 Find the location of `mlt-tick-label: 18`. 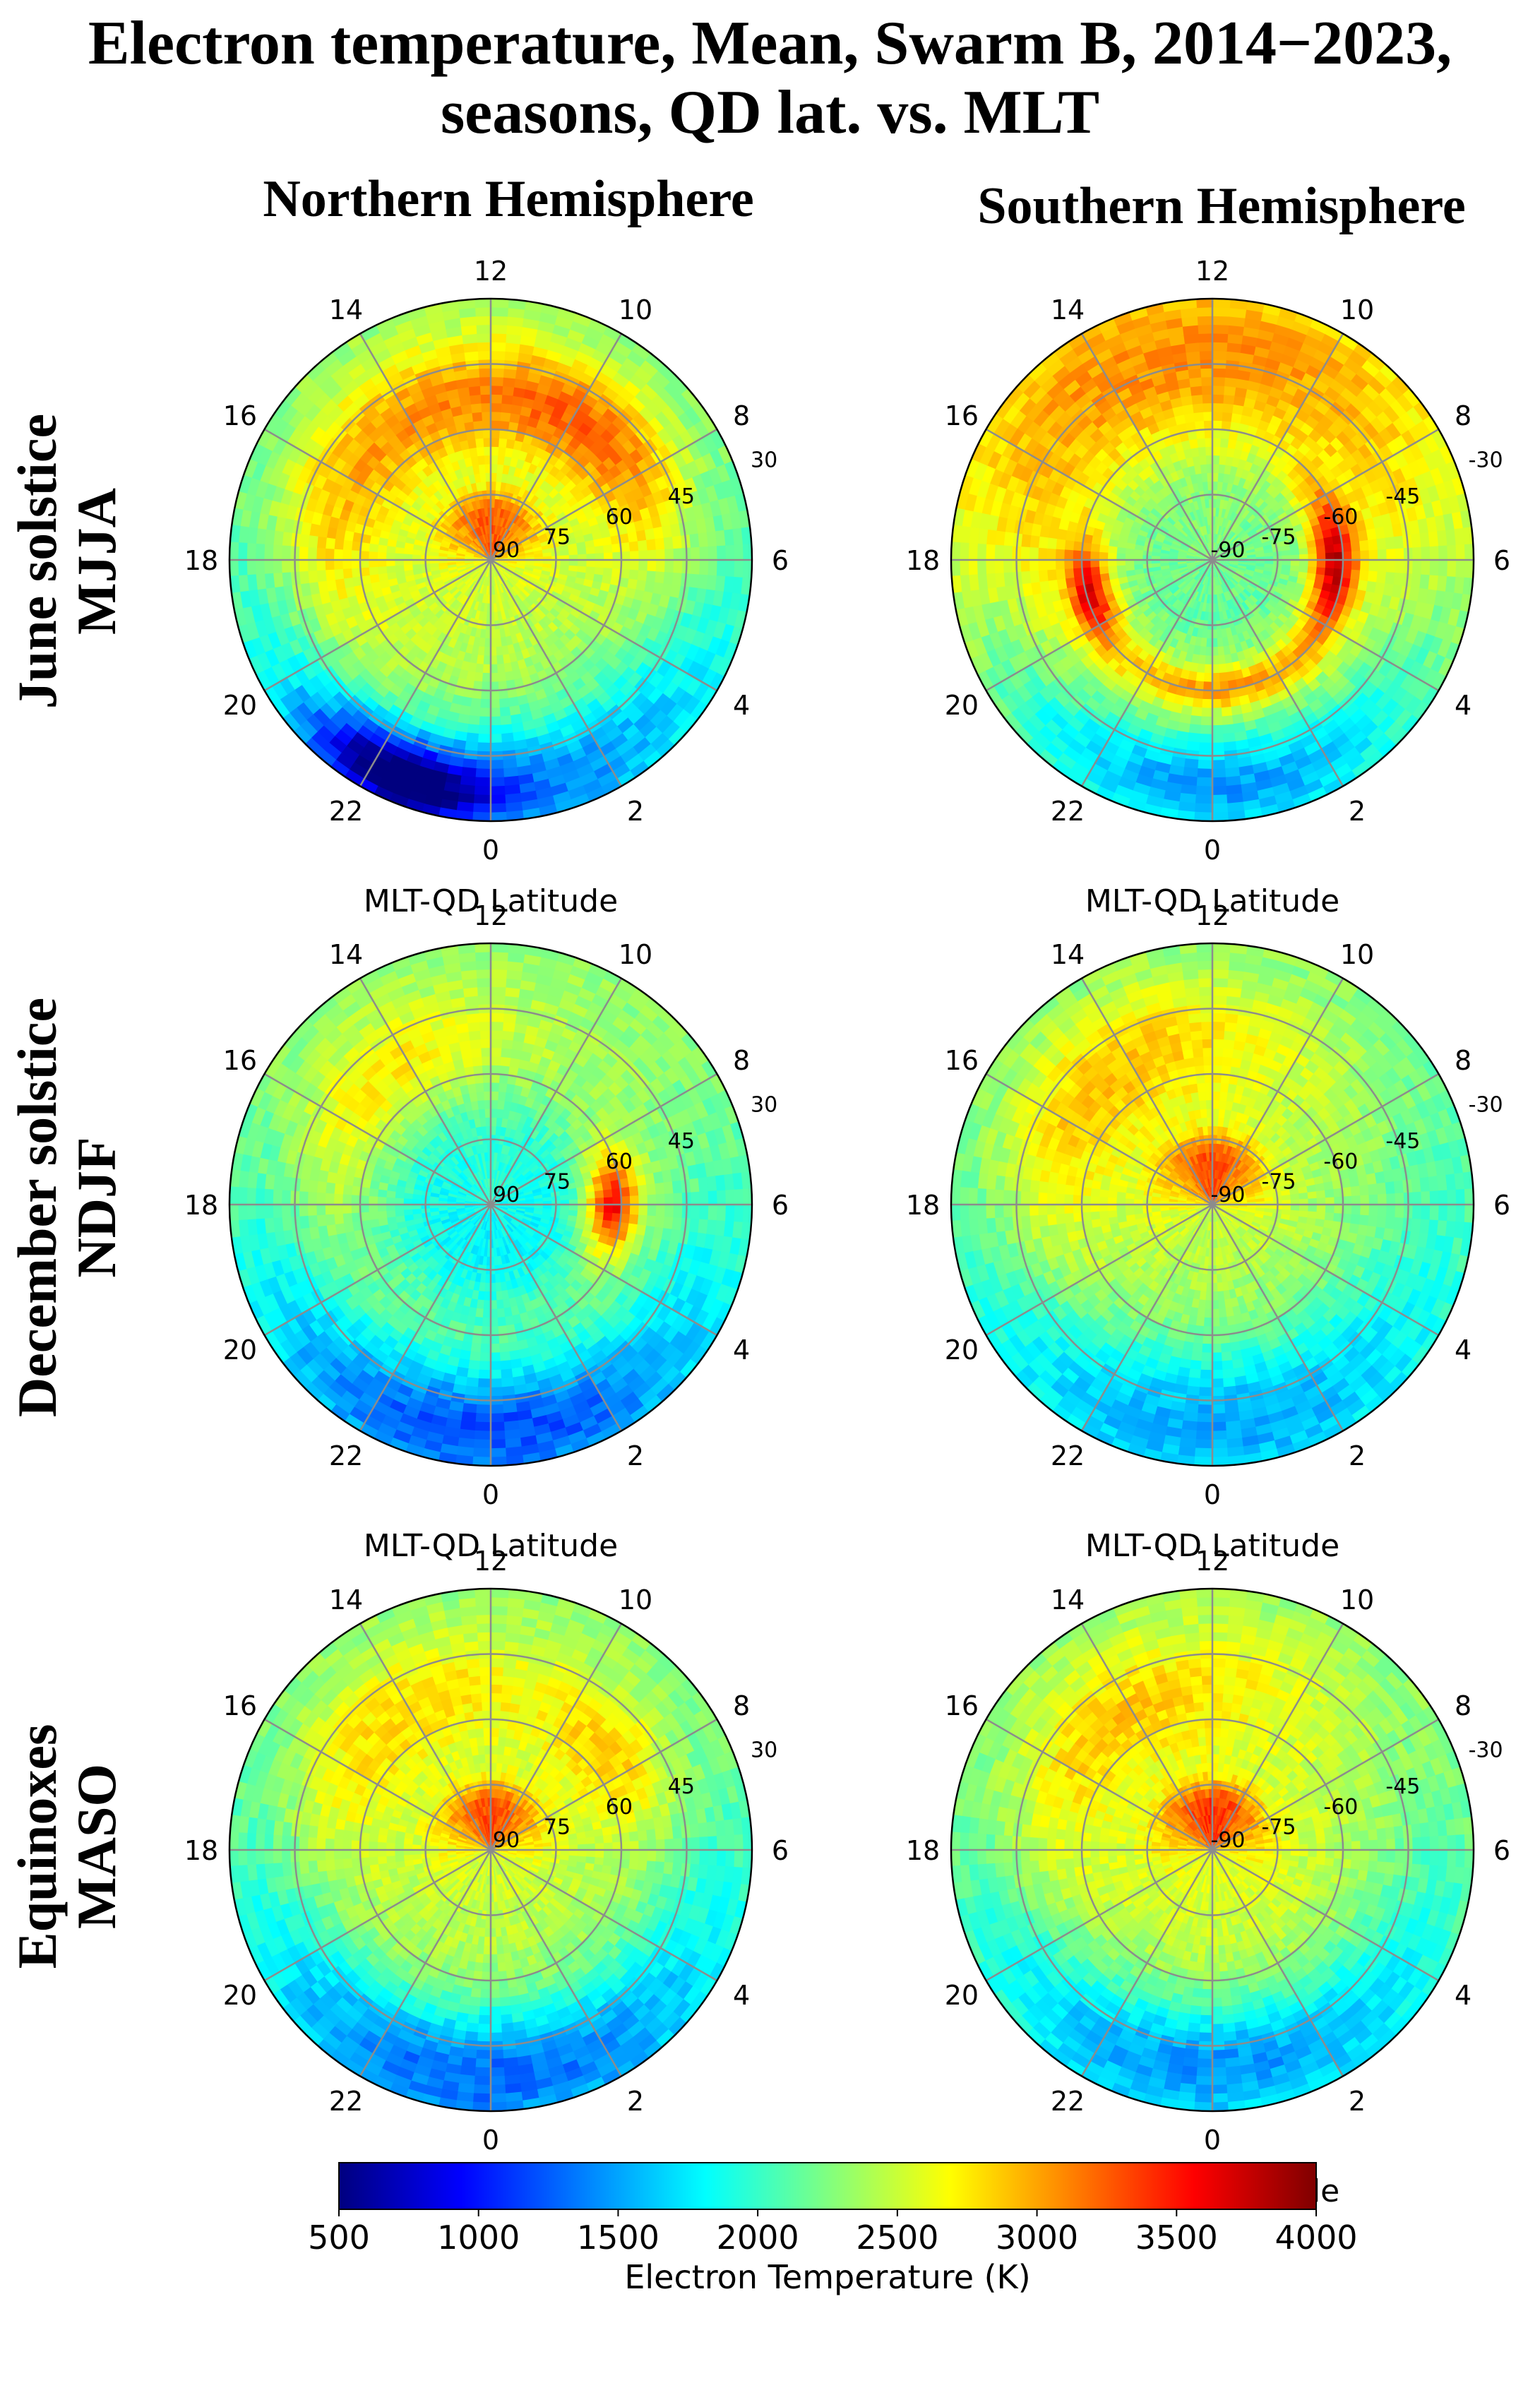

mlt-tick-label: 18 is located at coordinates (201, 561).